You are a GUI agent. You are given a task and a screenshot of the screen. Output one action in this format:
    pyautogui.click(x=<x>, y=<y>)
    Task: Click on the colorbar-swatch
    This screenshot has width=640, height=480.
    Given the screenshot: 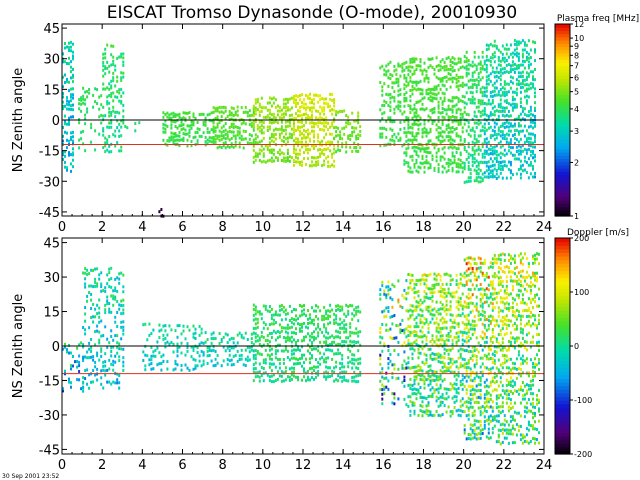 What is the action you would take?
    pyautogui.click(x=562, y=125)
    